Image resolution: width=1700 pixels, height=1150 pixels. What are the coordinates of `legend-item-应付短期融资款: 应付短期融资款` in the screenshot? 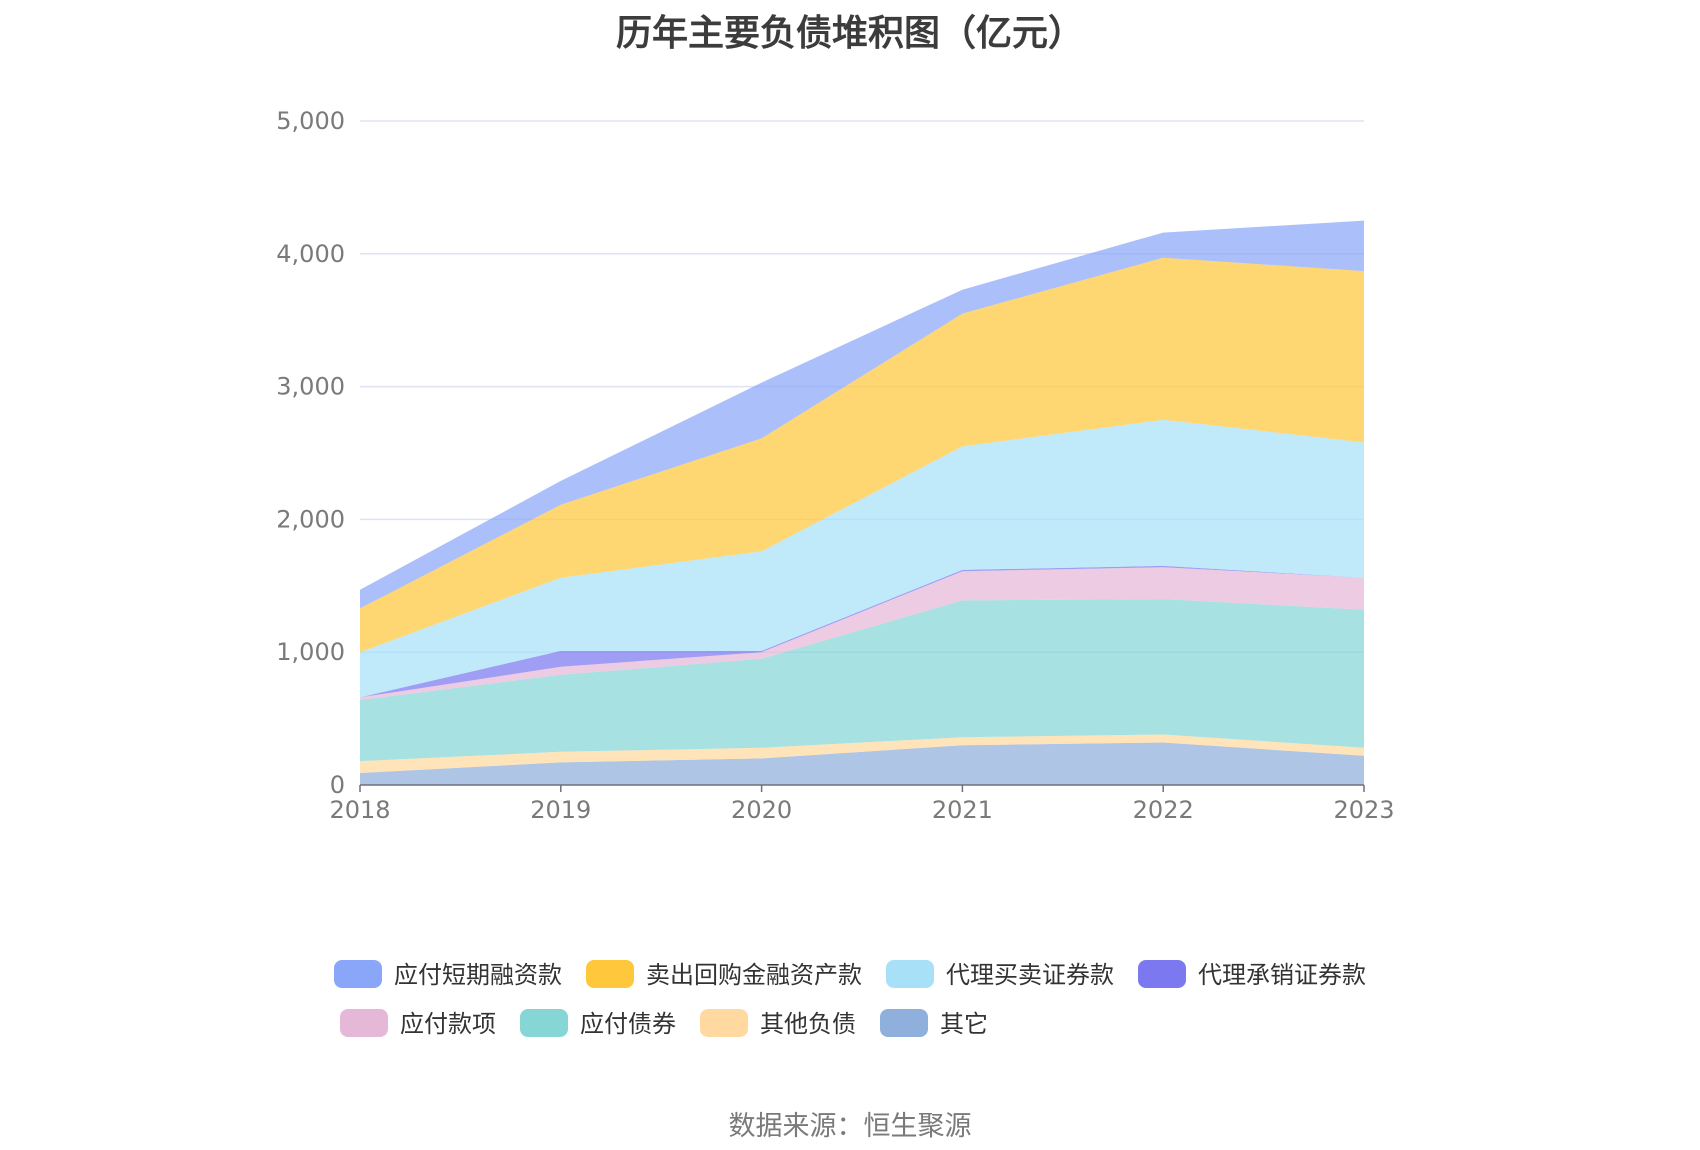 It's located at (448, 974).